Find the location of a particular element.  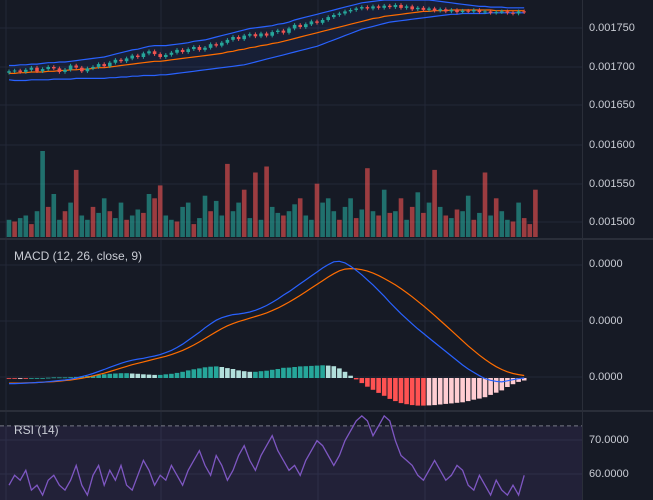

rsi-title: RSI (14) is located at coordinates (36, 430).